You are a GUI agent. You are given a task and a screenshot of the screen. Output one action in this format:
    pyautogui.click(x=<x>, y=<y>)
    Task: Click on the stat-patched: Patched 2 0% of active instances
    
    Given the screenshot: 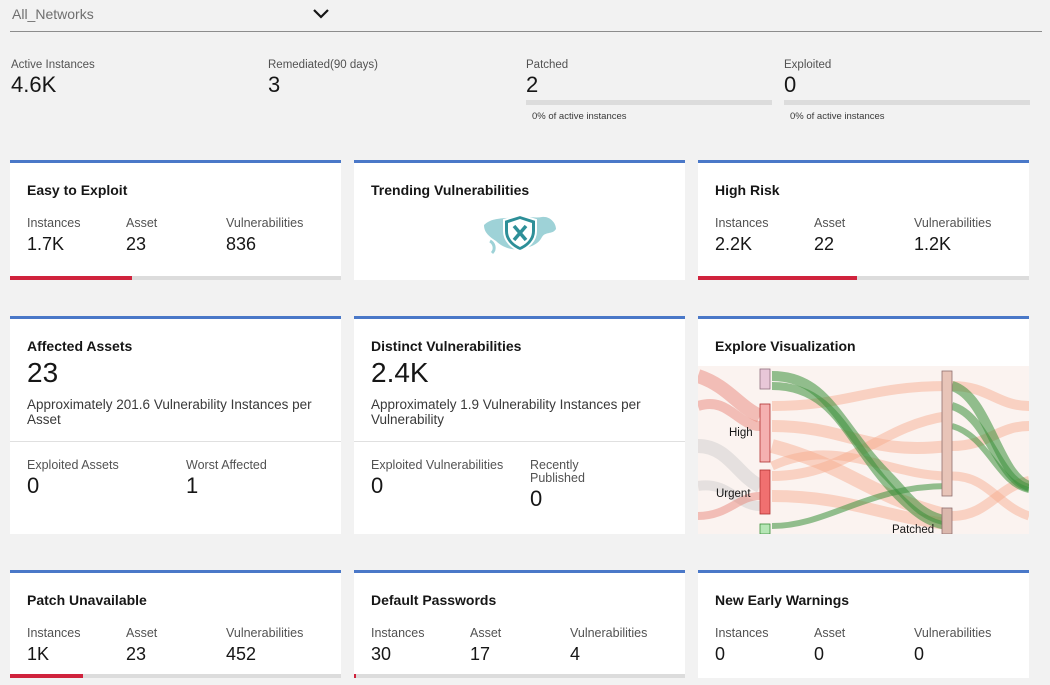 What is the action you would take?
    pyautogui.click(x=649, y=90)
    